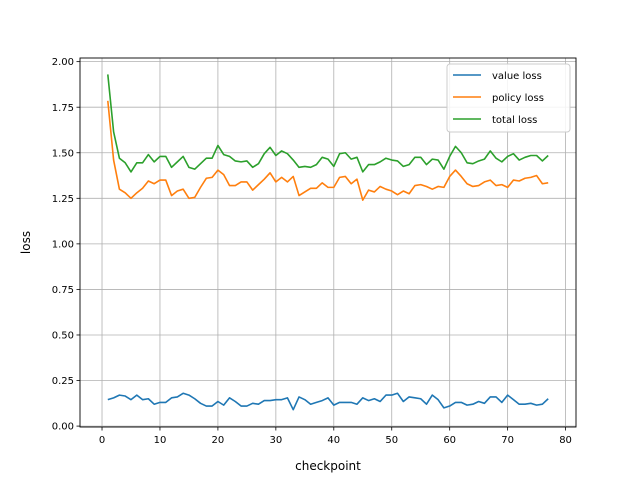 The width and height of the screenshot is (640, 480). I want to click on x-tick-label: 10, so click(160, 440).